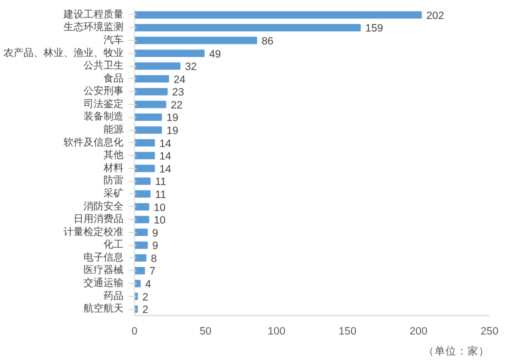 The height and width of the screenshot is (362, 513). I want to click on y-tick-label: 日用消费品, so click(99, 219).